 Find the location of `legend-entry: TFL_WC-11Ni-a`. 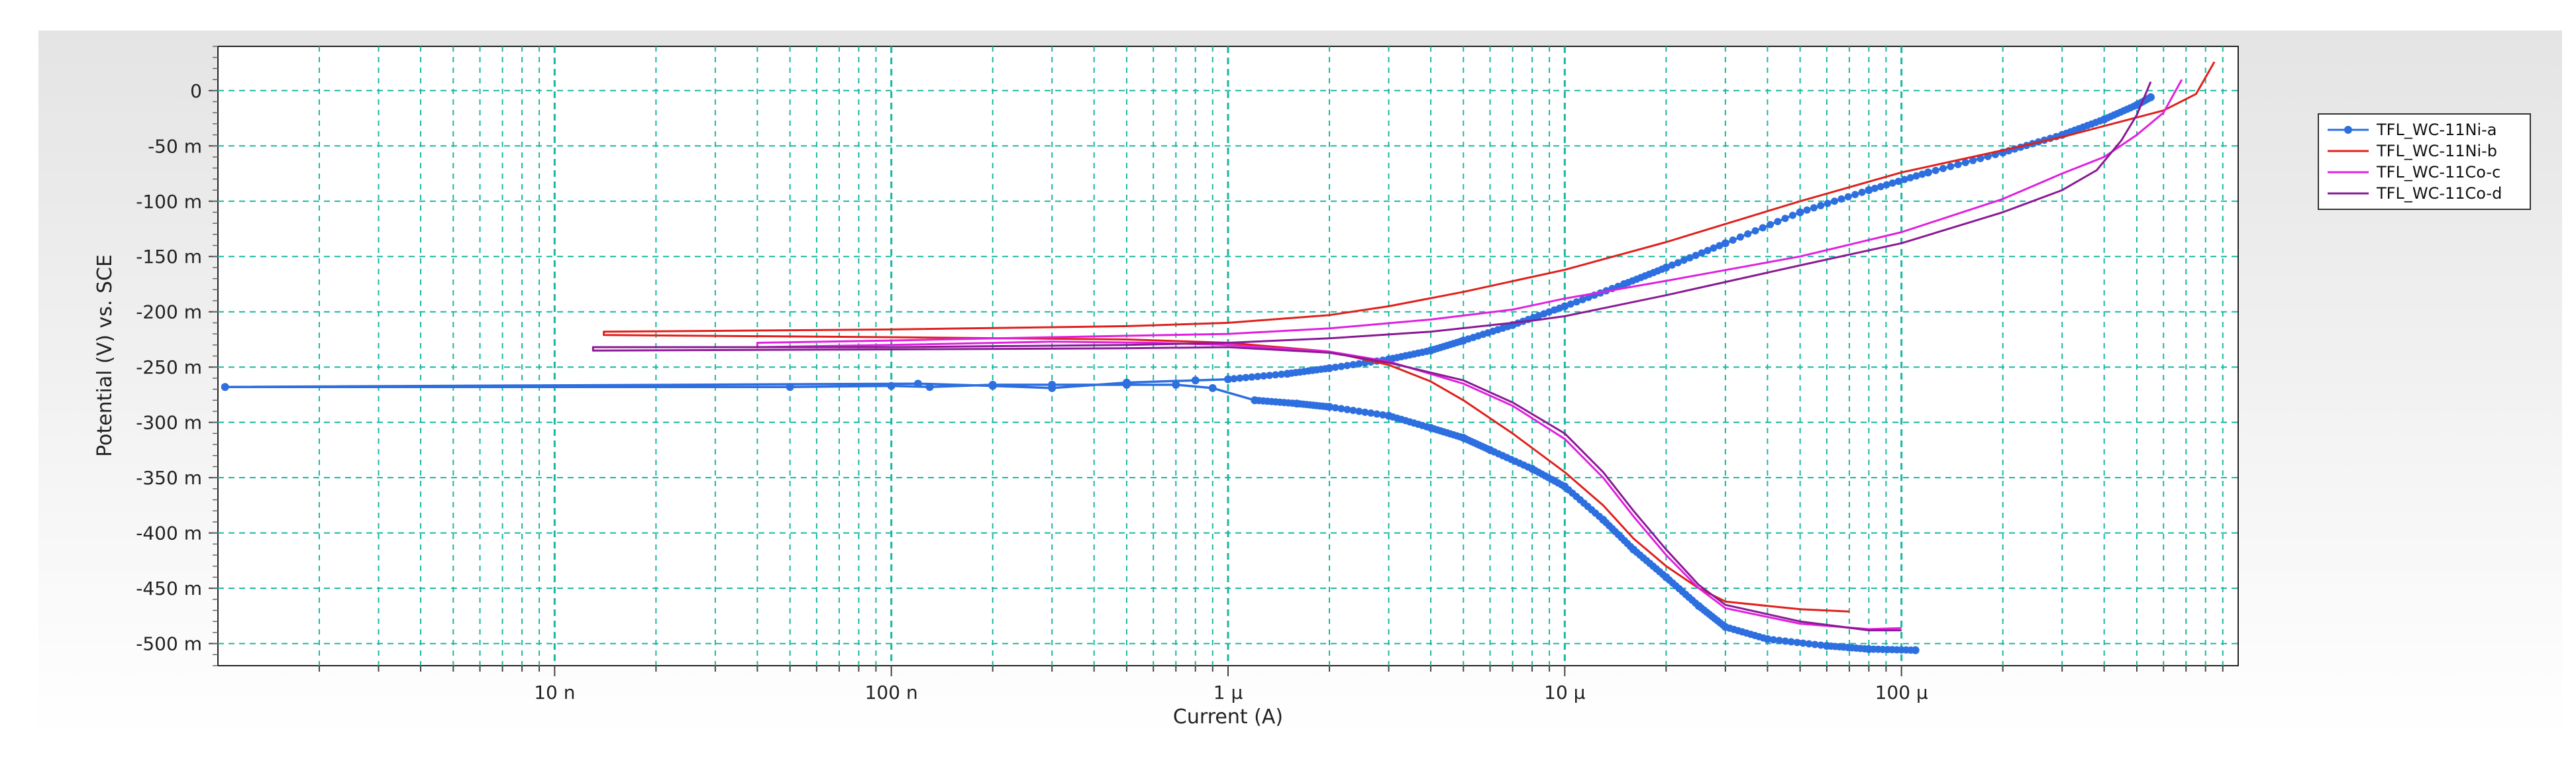

legend-entry: TFL_WC-11Ni-a is located at coordinates (2412, 130).